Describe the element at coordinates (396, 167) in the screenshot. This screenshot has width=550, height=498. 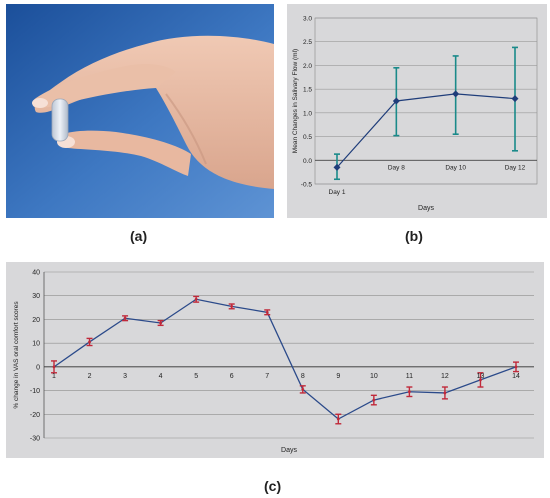
I see `xtick-label-b-1: Day 8` at that location.